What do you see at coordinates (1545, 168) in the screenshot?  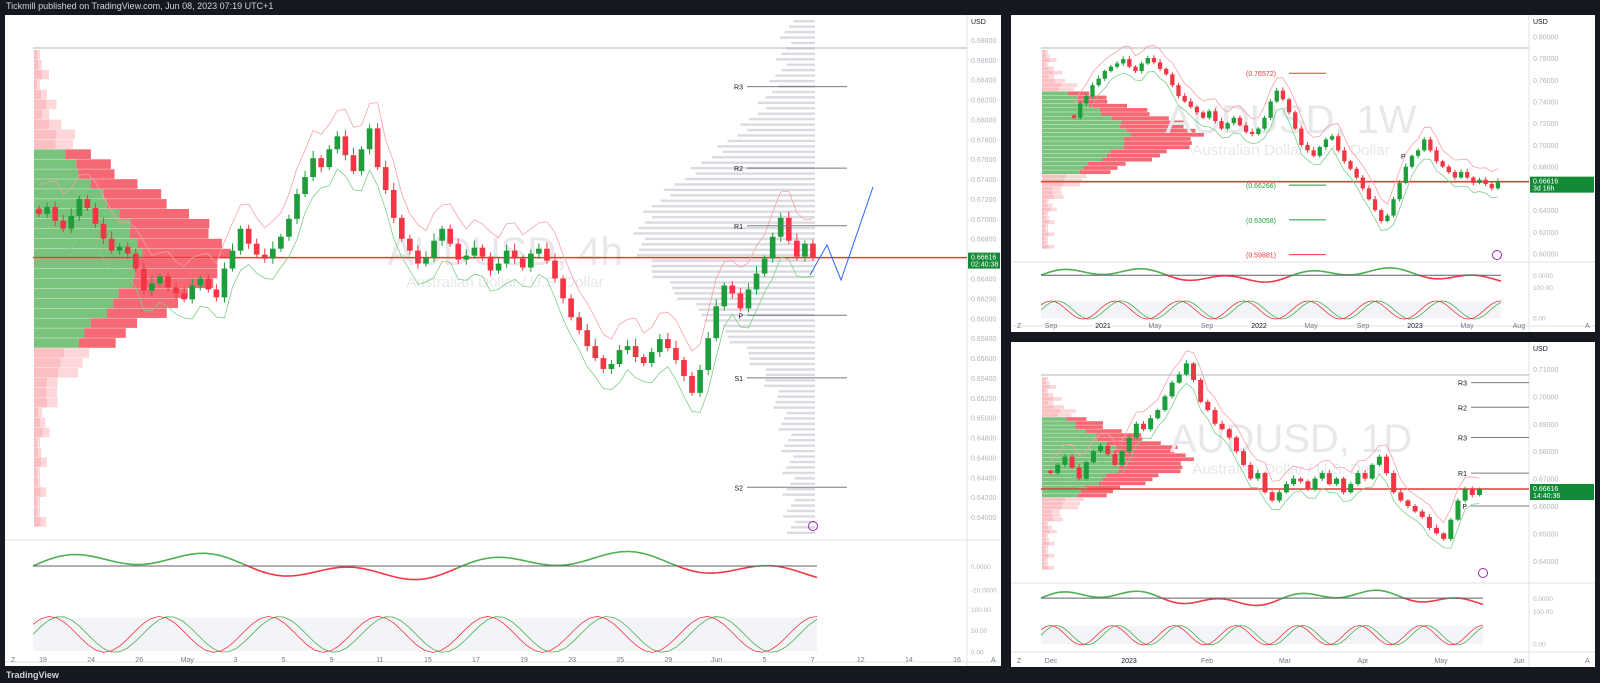 I see `price-tick-label: 0.68000` at bounding box center [1545, 168].